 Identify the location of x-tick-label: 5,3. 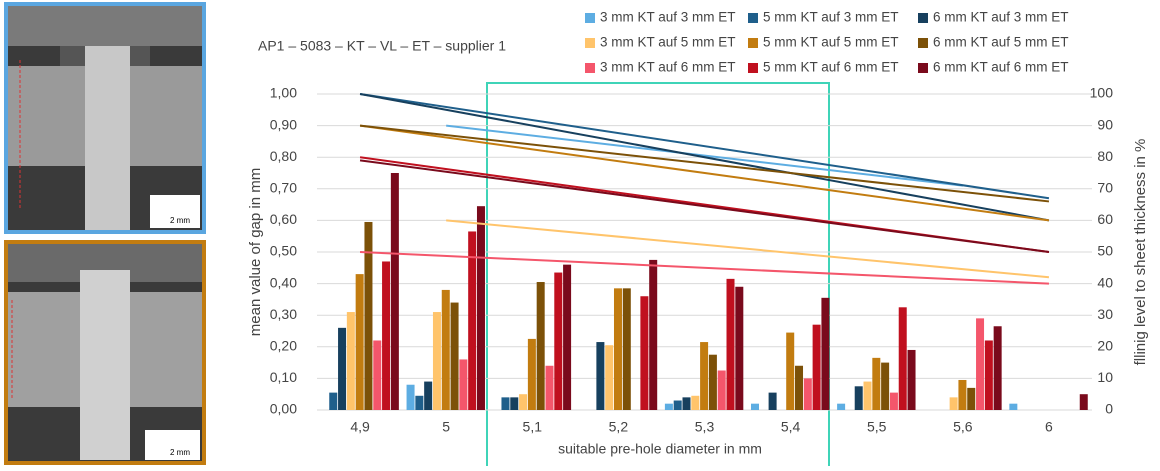
(705, 427).